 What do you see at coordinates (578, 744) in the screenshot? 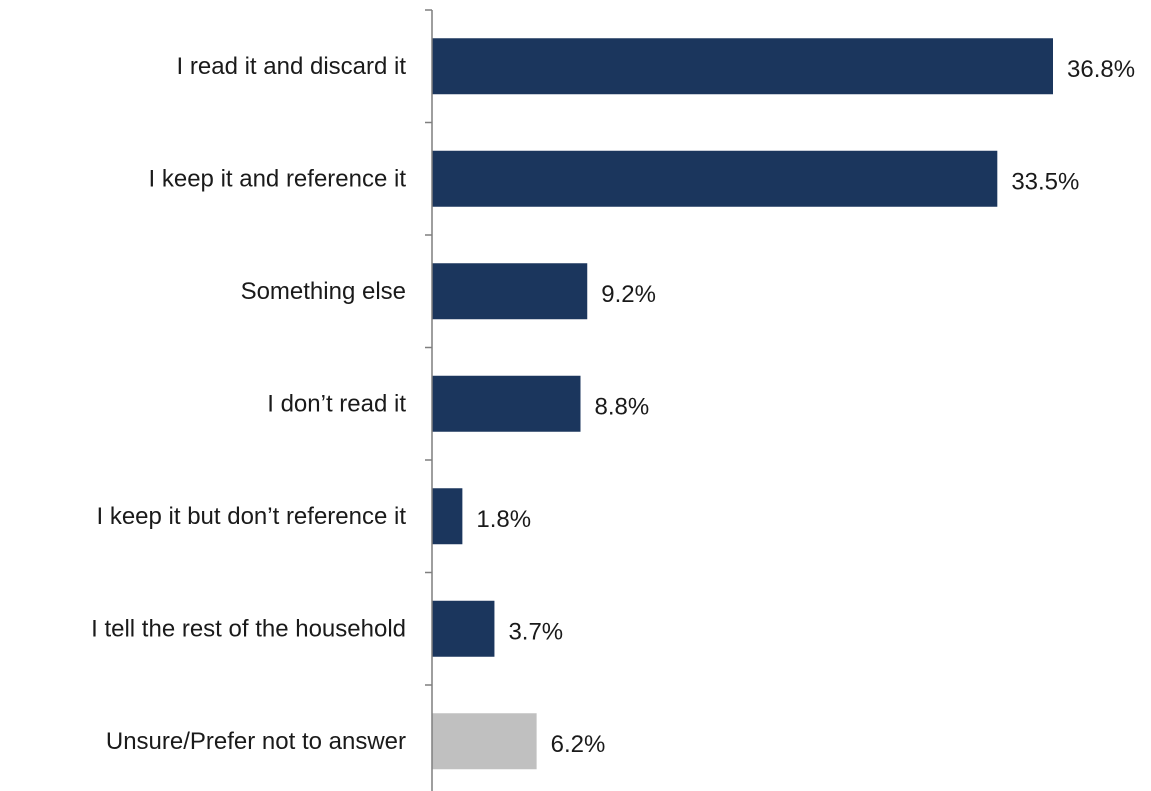
I see `value-label: 6.2%` at bounding box center [578, 744].